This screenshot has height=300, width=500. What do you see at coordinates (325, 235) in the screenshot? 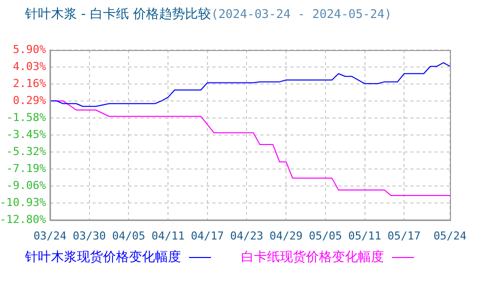
I see `x-tick-label: 05/05` at bounding box center [325, 235].